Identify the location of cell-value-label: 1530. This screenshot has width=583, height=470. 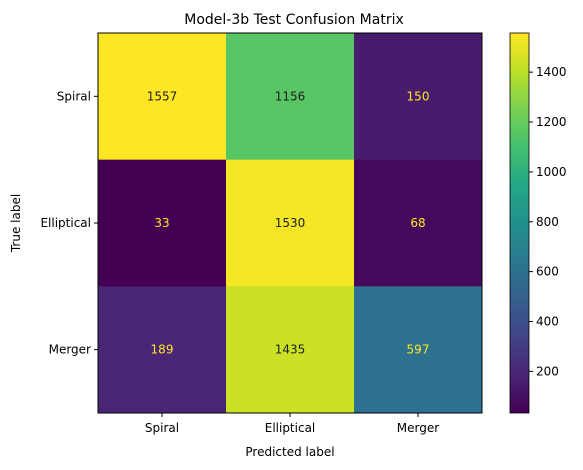
(290, 223).